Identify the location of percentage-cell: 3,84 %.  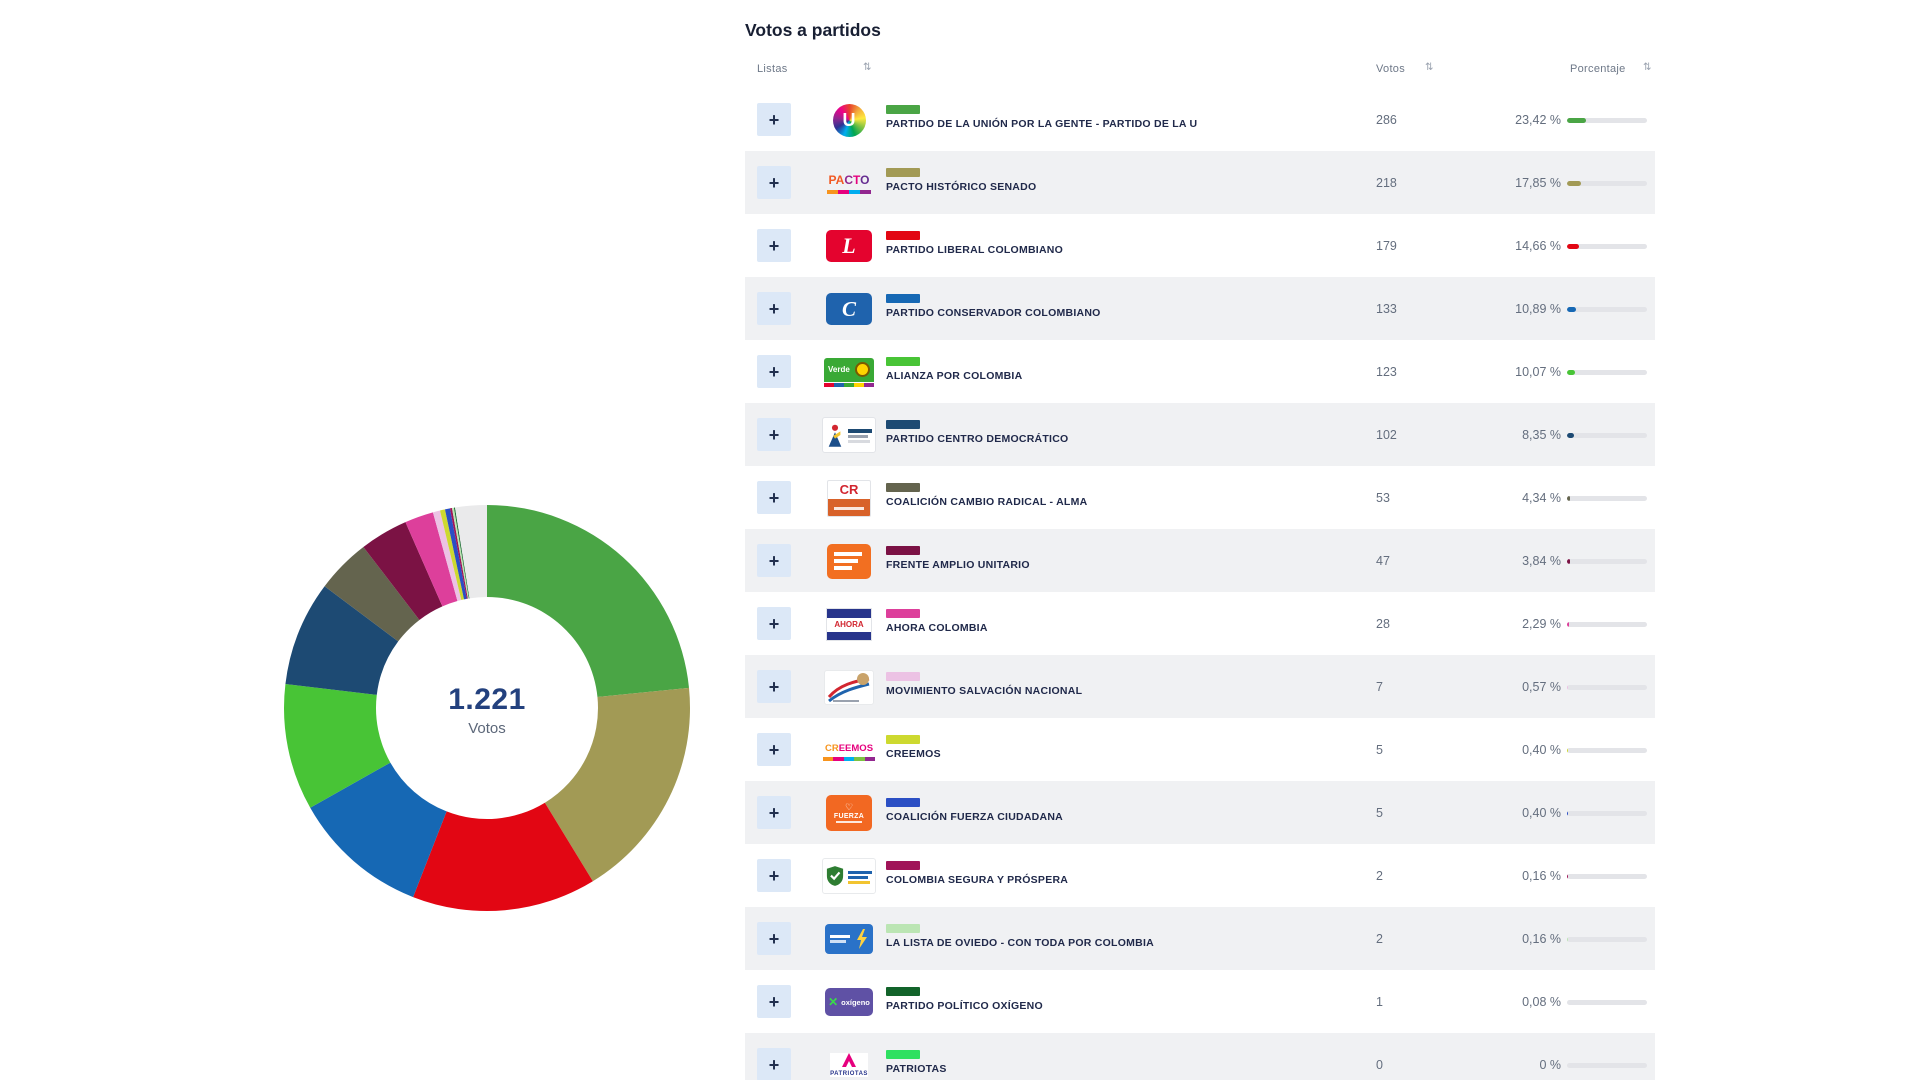
(1526, 561).